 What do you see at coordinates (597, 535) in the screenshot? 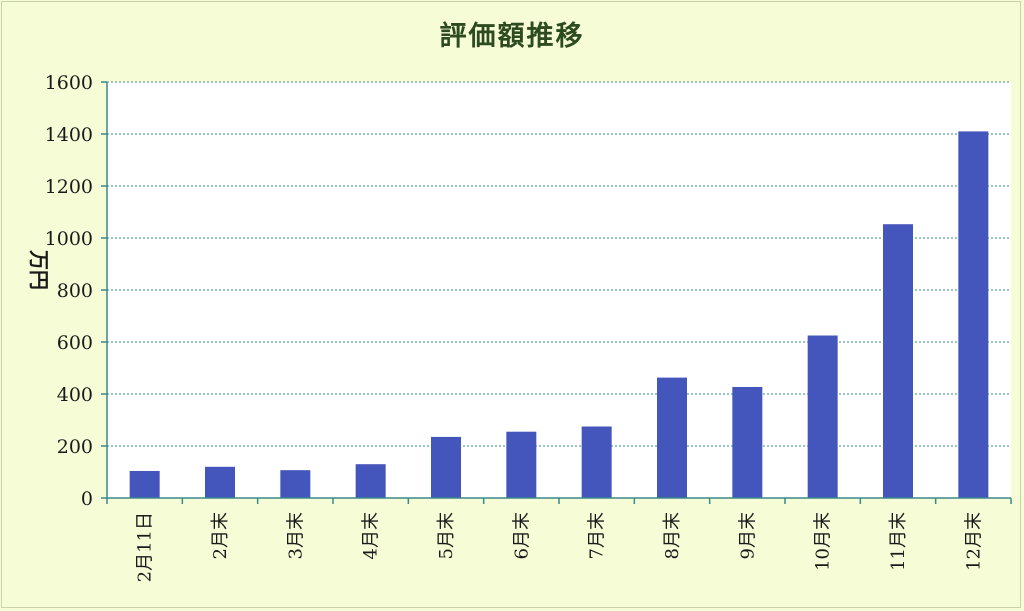
I see `x-tick-label: 7月末` at bounding box center [597, 535].